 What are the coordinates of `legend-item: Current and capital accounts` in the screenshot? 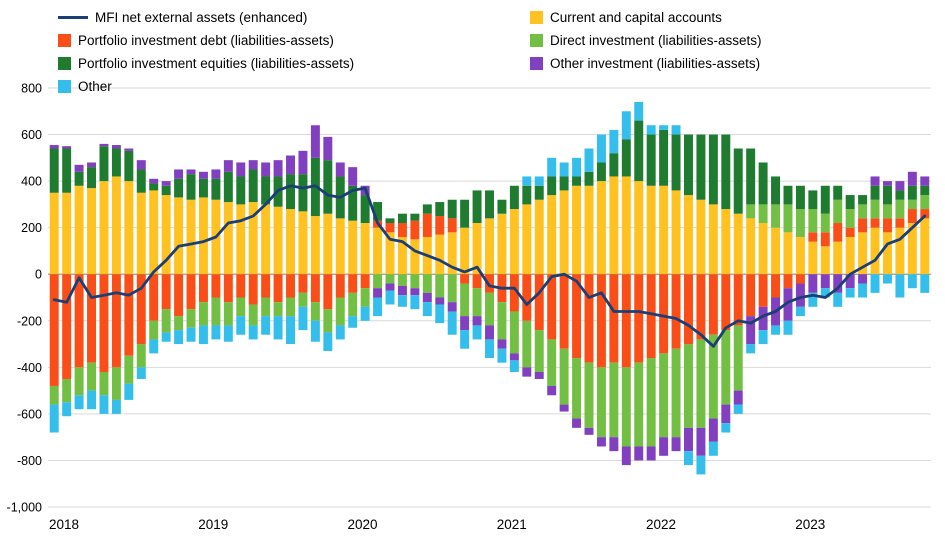 It's located at (646, 17).